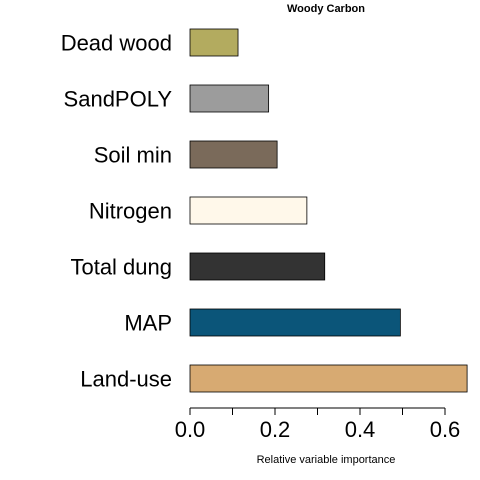 This screenshot has height=480, width=480. What do you see at coordinates (130, 211) in the screenshot?
I see `category-label: Nitrogen` at bounding box center [130, 211].